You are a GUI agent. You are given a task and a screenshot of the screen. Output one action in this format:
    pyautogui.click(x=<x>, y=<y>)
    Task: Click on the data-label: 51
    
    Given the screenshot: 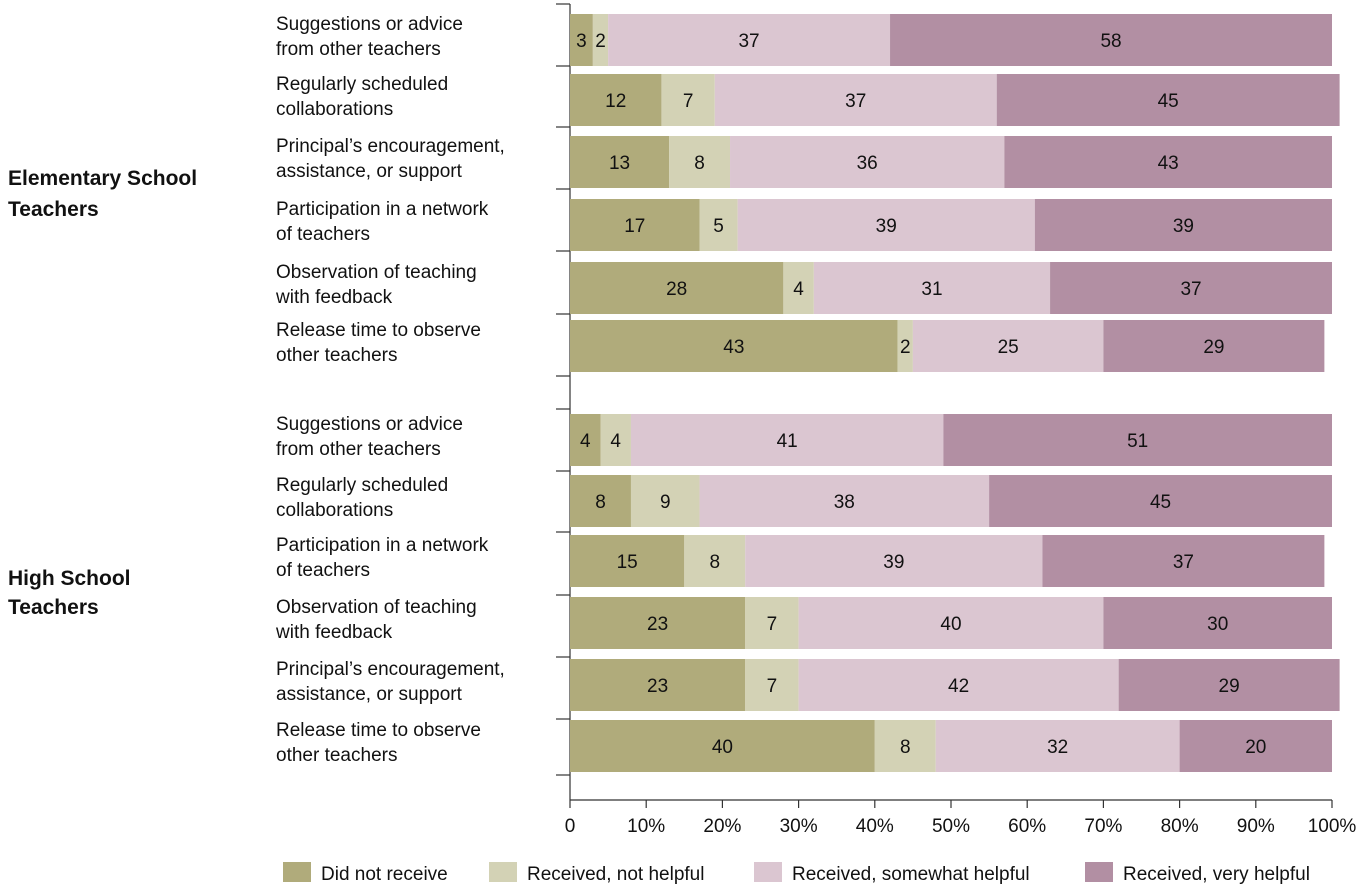 What is the action you would take?
    pyautogui.click(x=1137, y=441)
    